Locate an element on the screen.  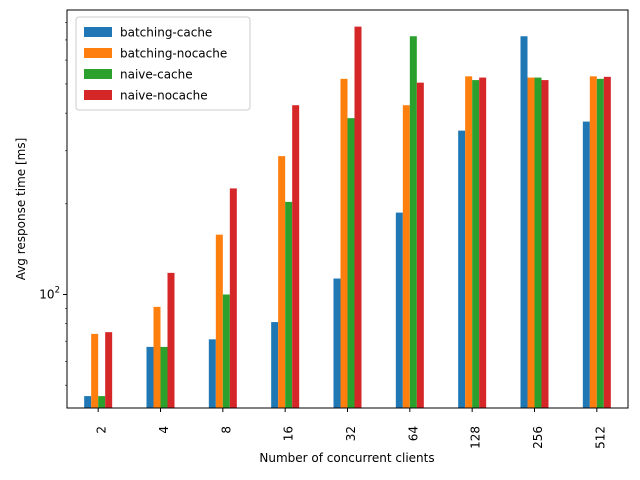
x-tick-label-4: 4 is located at coordinates (164, 430).